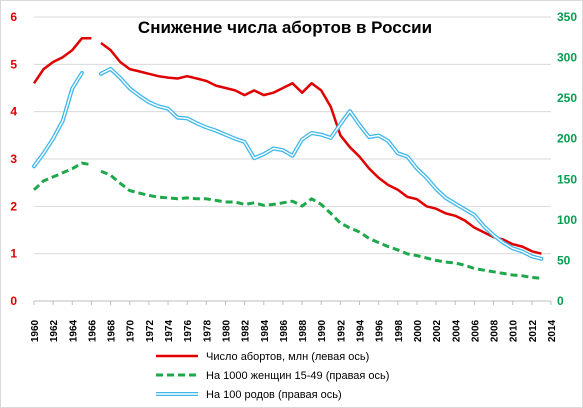 The height and width of the screenshot is (408, 583). What do you see at coordinates (13, 17) in the screenshot?
I see `y-left-tick-label: 6` at bounding box center [13, 17].